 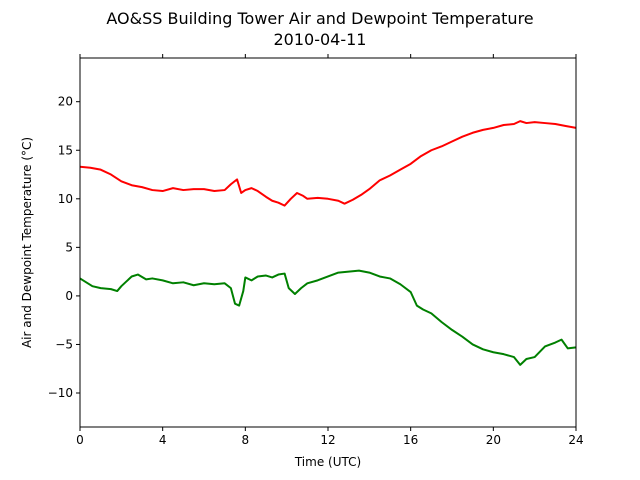 What do you see at coordinates (320, 39) in the screenshot?
I see `chart-subtitle: 2010-04-11` at bounding box center [320, 39].